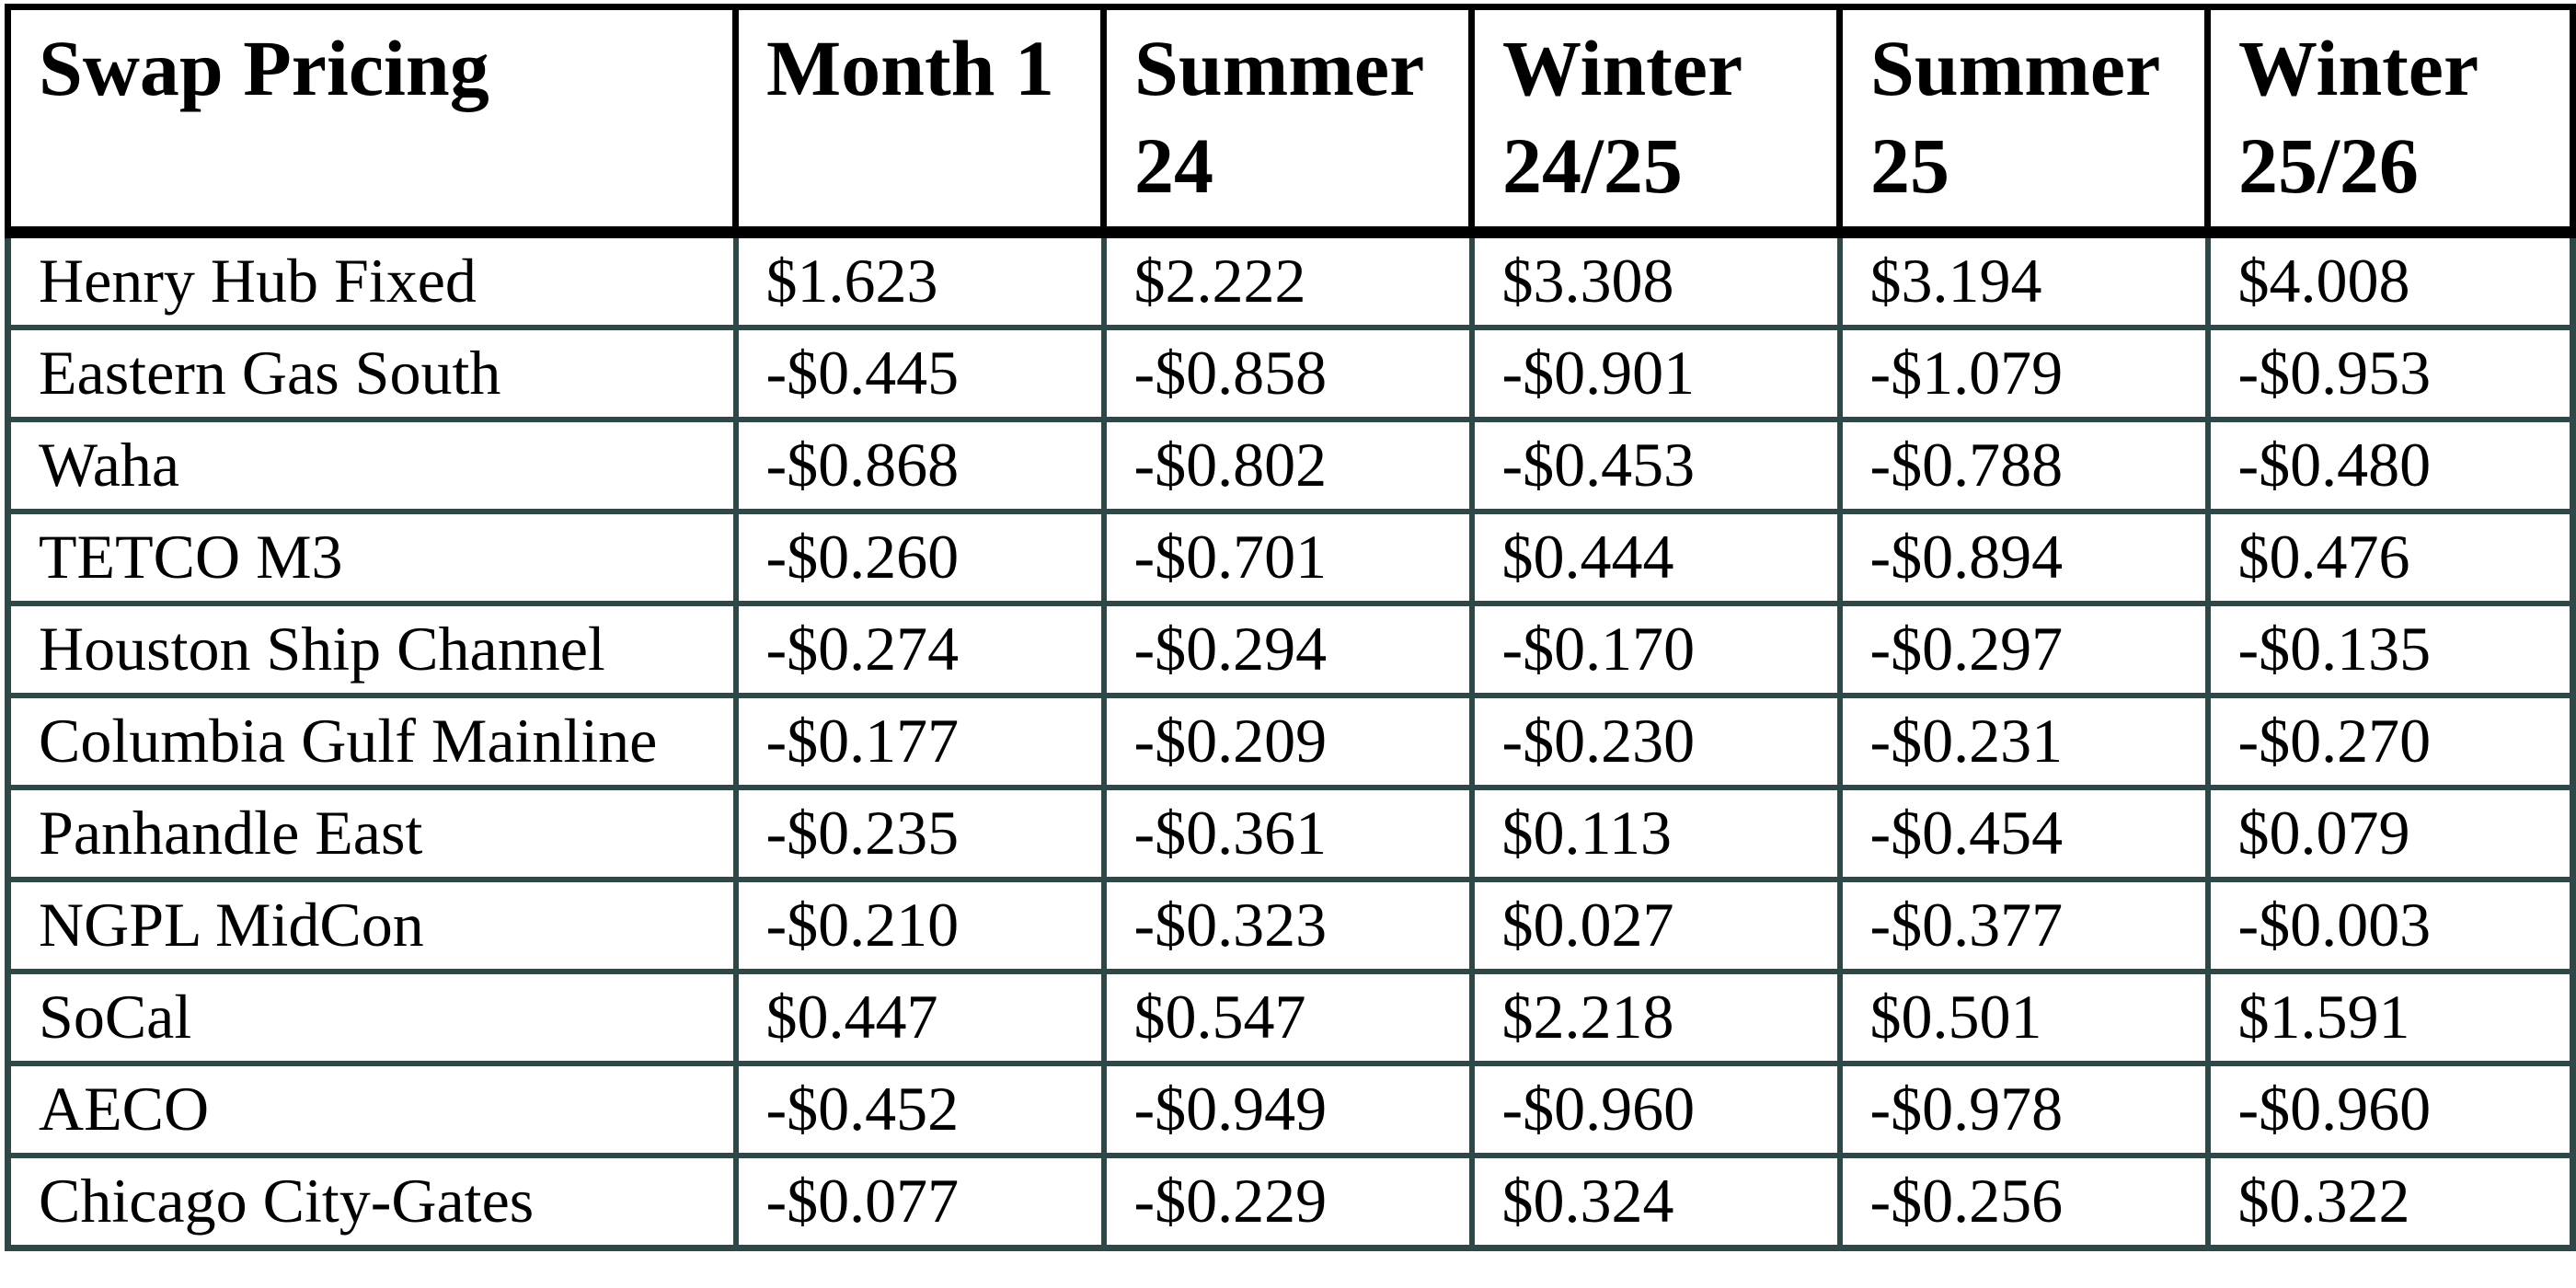  I want to click on cell-value: -$0.230, so click(1655, 741).